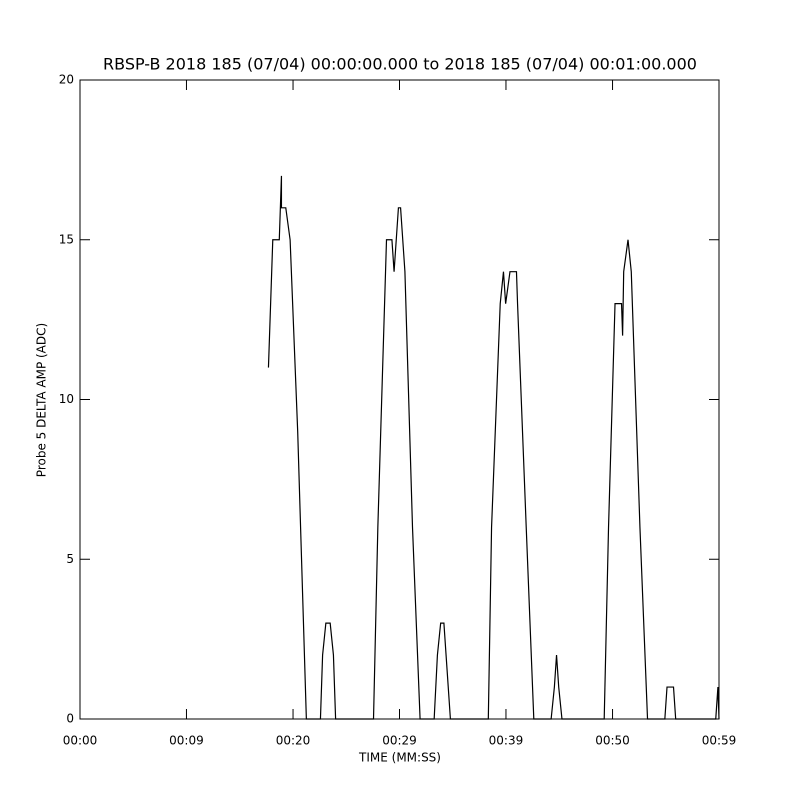 Image resolution: width=800 pixels, height=804 pixels. What do you see at coordinates (66, 239) in the screenshot?
I see `y-tick-label: 15` at bounding box center [66, 239].